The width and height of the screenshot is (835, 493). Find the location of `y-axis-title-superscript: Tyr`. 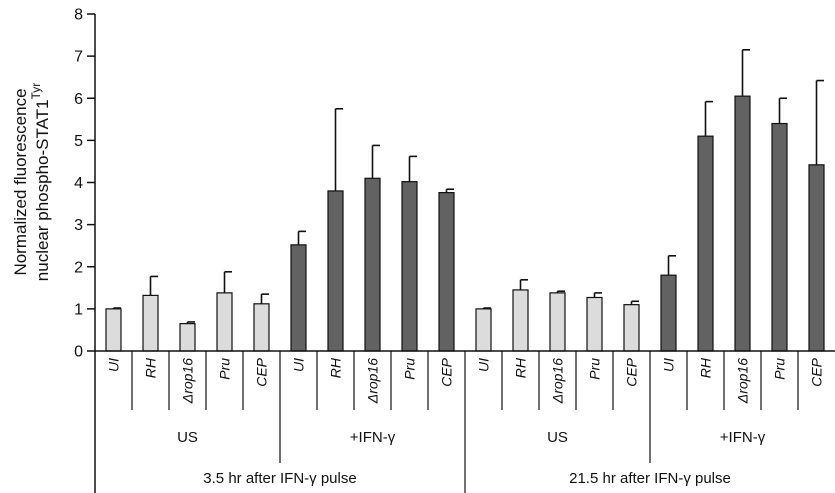

y-axis-title-superscript: Tyr is located at coordinates (36, 91).